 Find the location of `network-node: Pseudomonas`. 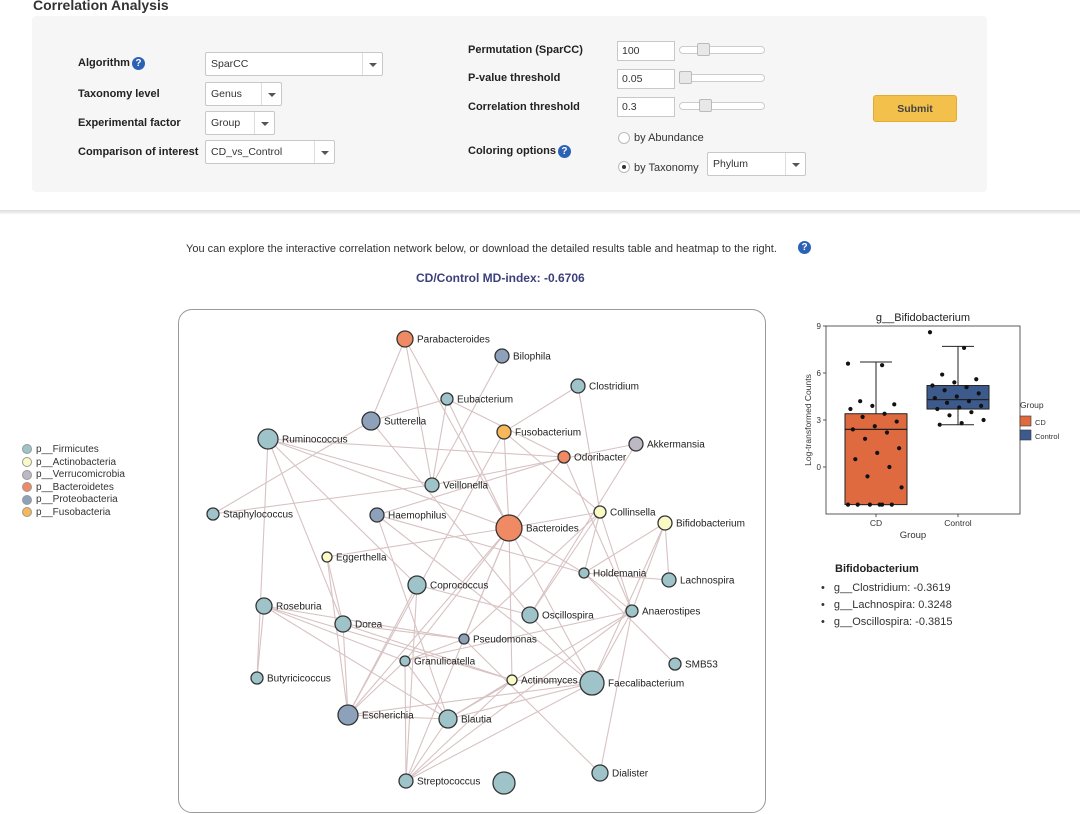

network-node: Pseudomonas is located at coordinates (497, 639).